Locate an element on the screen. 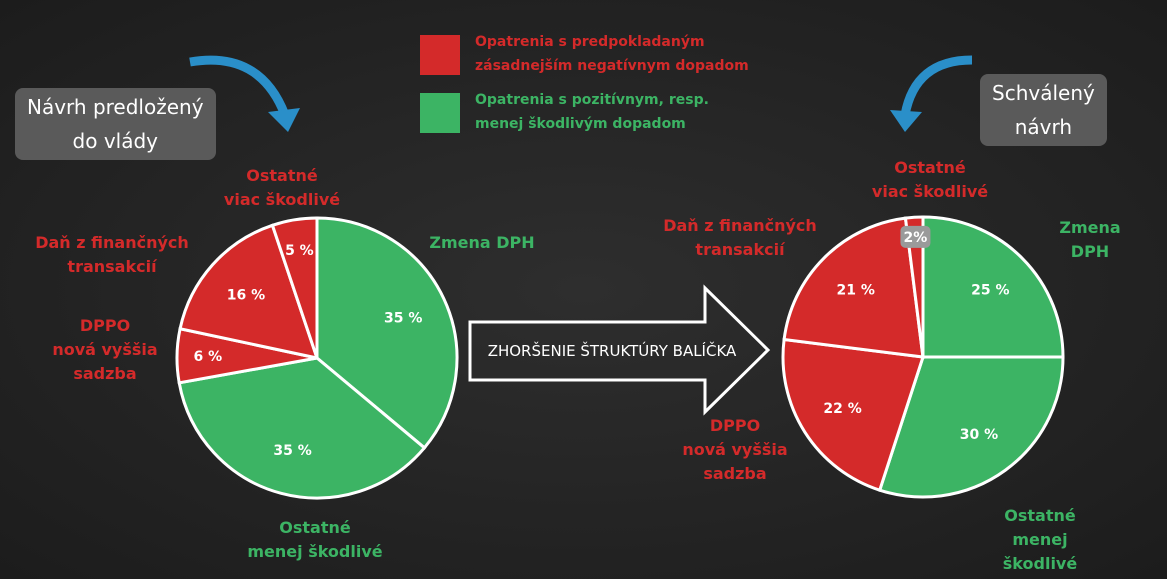 Image resolution: width=1167 pixels, height=579 pixels. value-label: 16 % is located at coordinates (246, 296).